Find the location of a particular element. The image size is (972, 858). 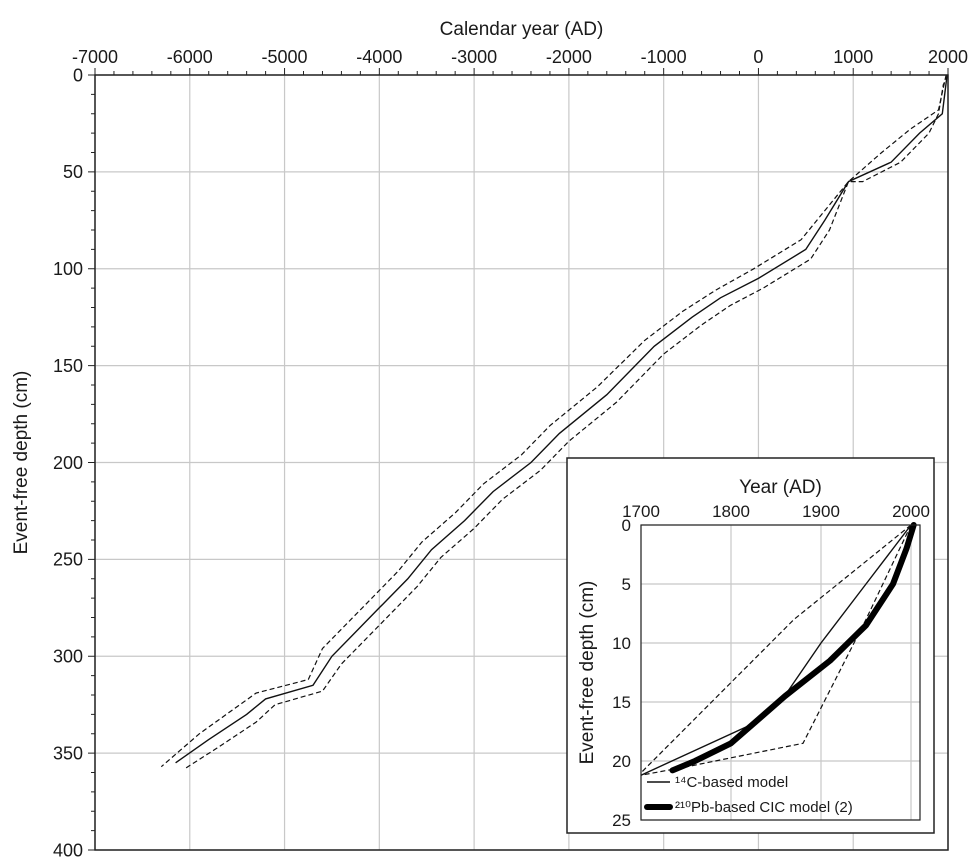

y-tick-label: 25 is located at coordinates (621, 820).